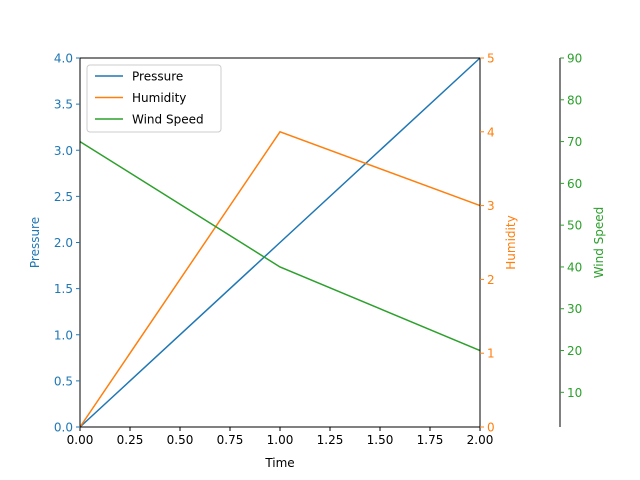 This screenshot has width=640, height=480. Describe the element at coordinates (63, 243) in the screenshot. I see `left-tick-label-4: 2.0` at that location.